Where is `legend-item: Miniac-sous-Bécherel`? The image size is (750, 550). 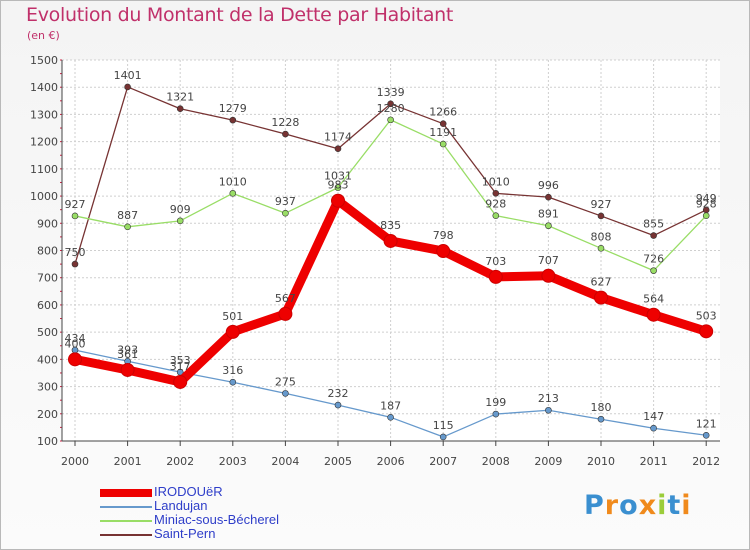
legend-item: Miniac-sous-Bécherel is located at coordinates (230, 520).